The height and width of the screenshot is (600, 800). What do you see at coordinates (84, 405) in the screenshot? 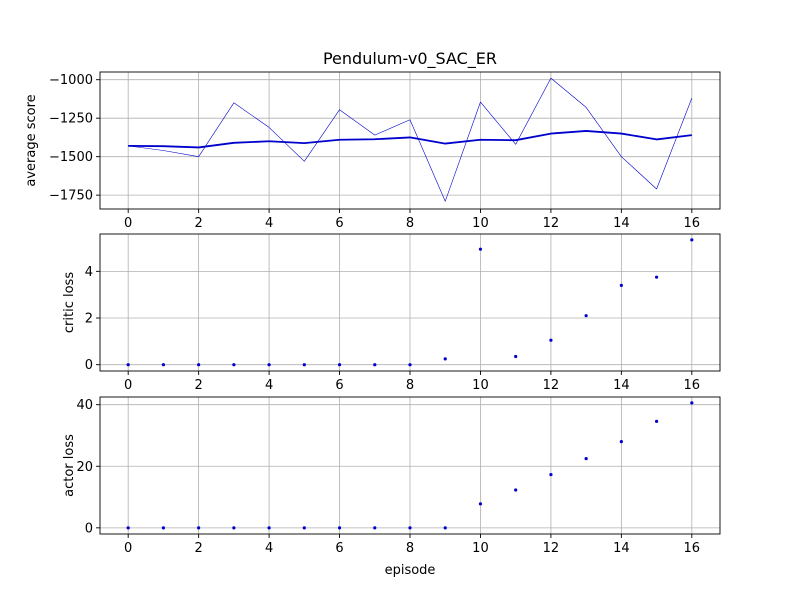
I see `y-tick-label: 40` at bounding box center [84, 405].